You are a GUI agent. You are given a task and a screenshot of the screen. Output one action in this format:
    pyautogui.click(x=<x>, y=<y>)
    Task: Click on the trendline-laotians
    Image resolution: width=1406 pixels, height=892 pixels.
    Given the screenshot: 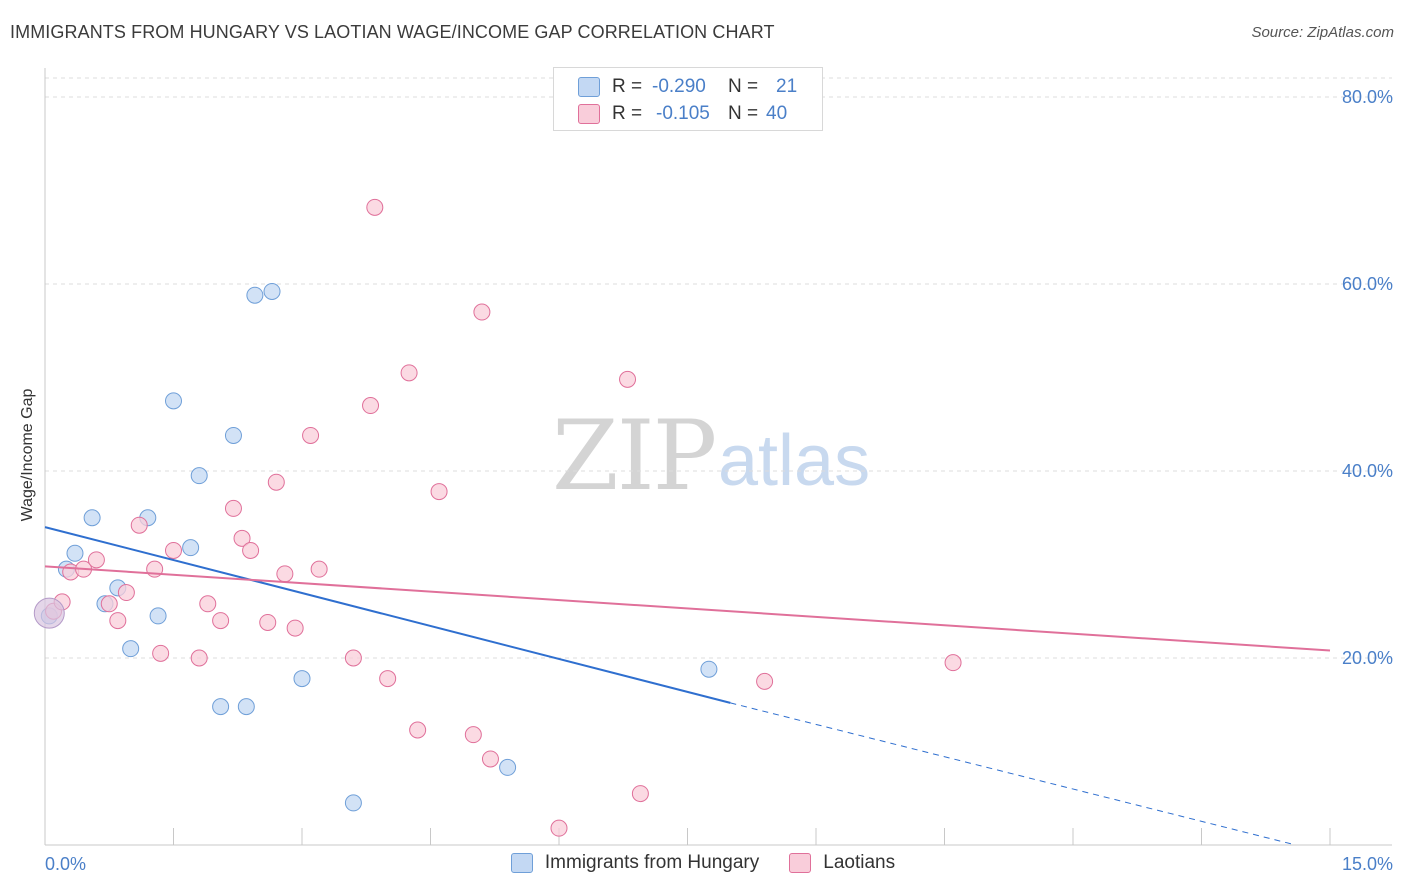 What is the action you would take?
    pyautogui.click(x=687, y=608)
    